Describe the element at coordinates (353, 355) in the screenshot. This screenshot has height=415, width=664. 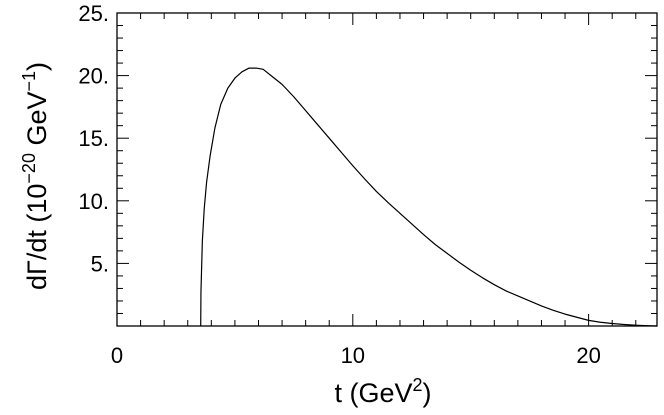
I see `x-tick-label: 10` at that location.